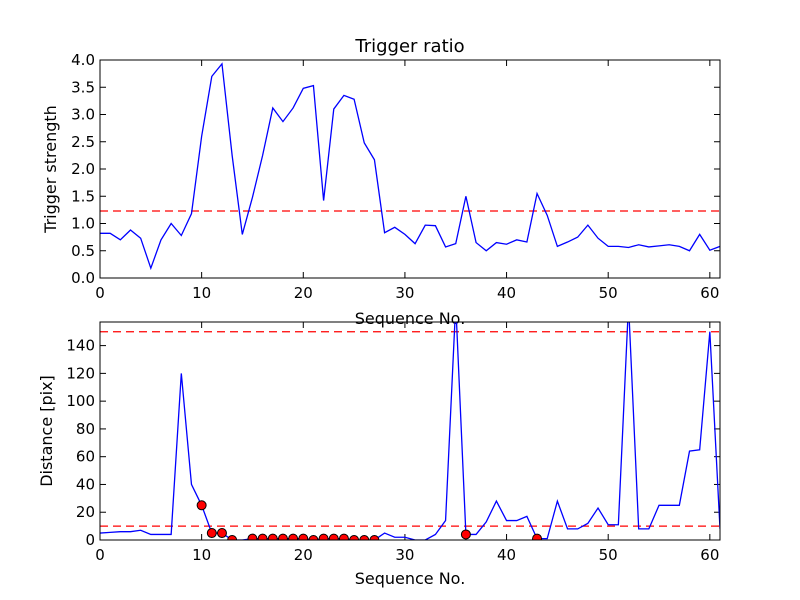 The width and height of the screenshot is (800, 600). Describe the element at coordinates (85, 429) in the screenshot. I see `y-tick-label: 80` at that location.